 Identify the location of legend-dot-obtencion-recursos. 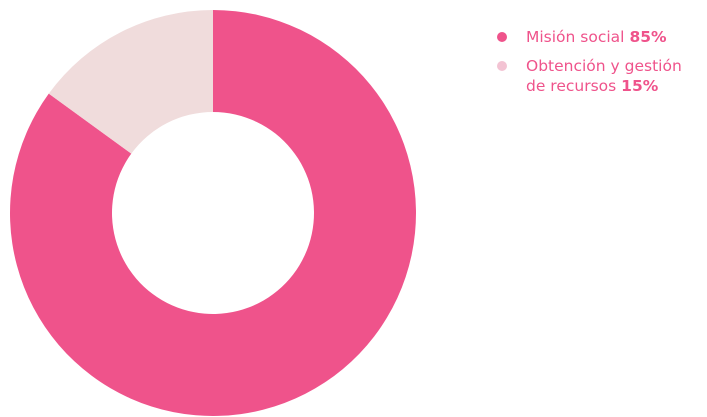
(502, 66).